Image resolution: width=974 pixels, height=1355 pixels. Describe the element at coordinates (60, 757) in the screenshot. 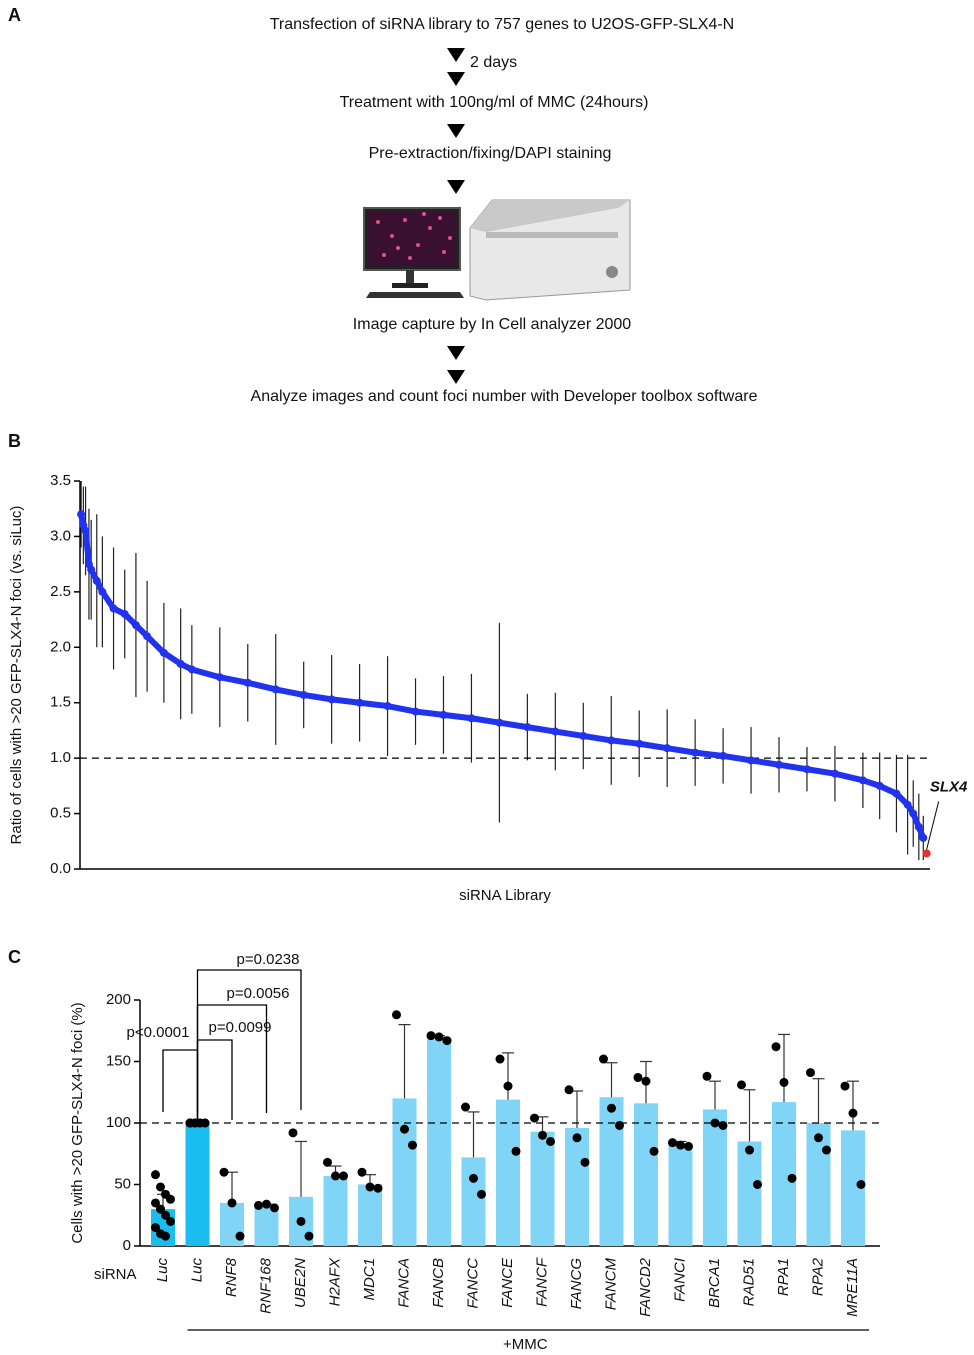

I see `y-tick-label: 1.0` at that location.